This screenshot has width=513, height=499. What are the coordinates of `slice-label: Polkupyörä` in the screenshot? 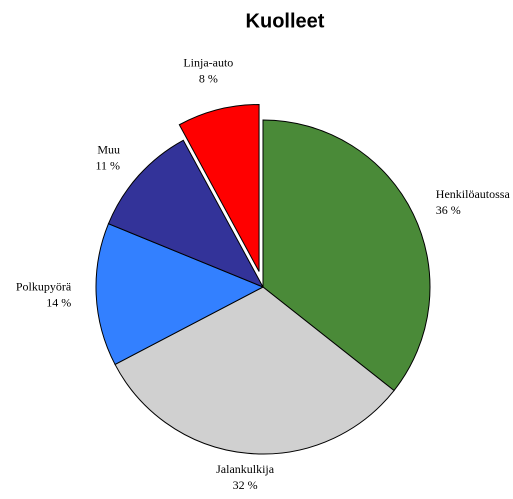 It's located at (44, 287).